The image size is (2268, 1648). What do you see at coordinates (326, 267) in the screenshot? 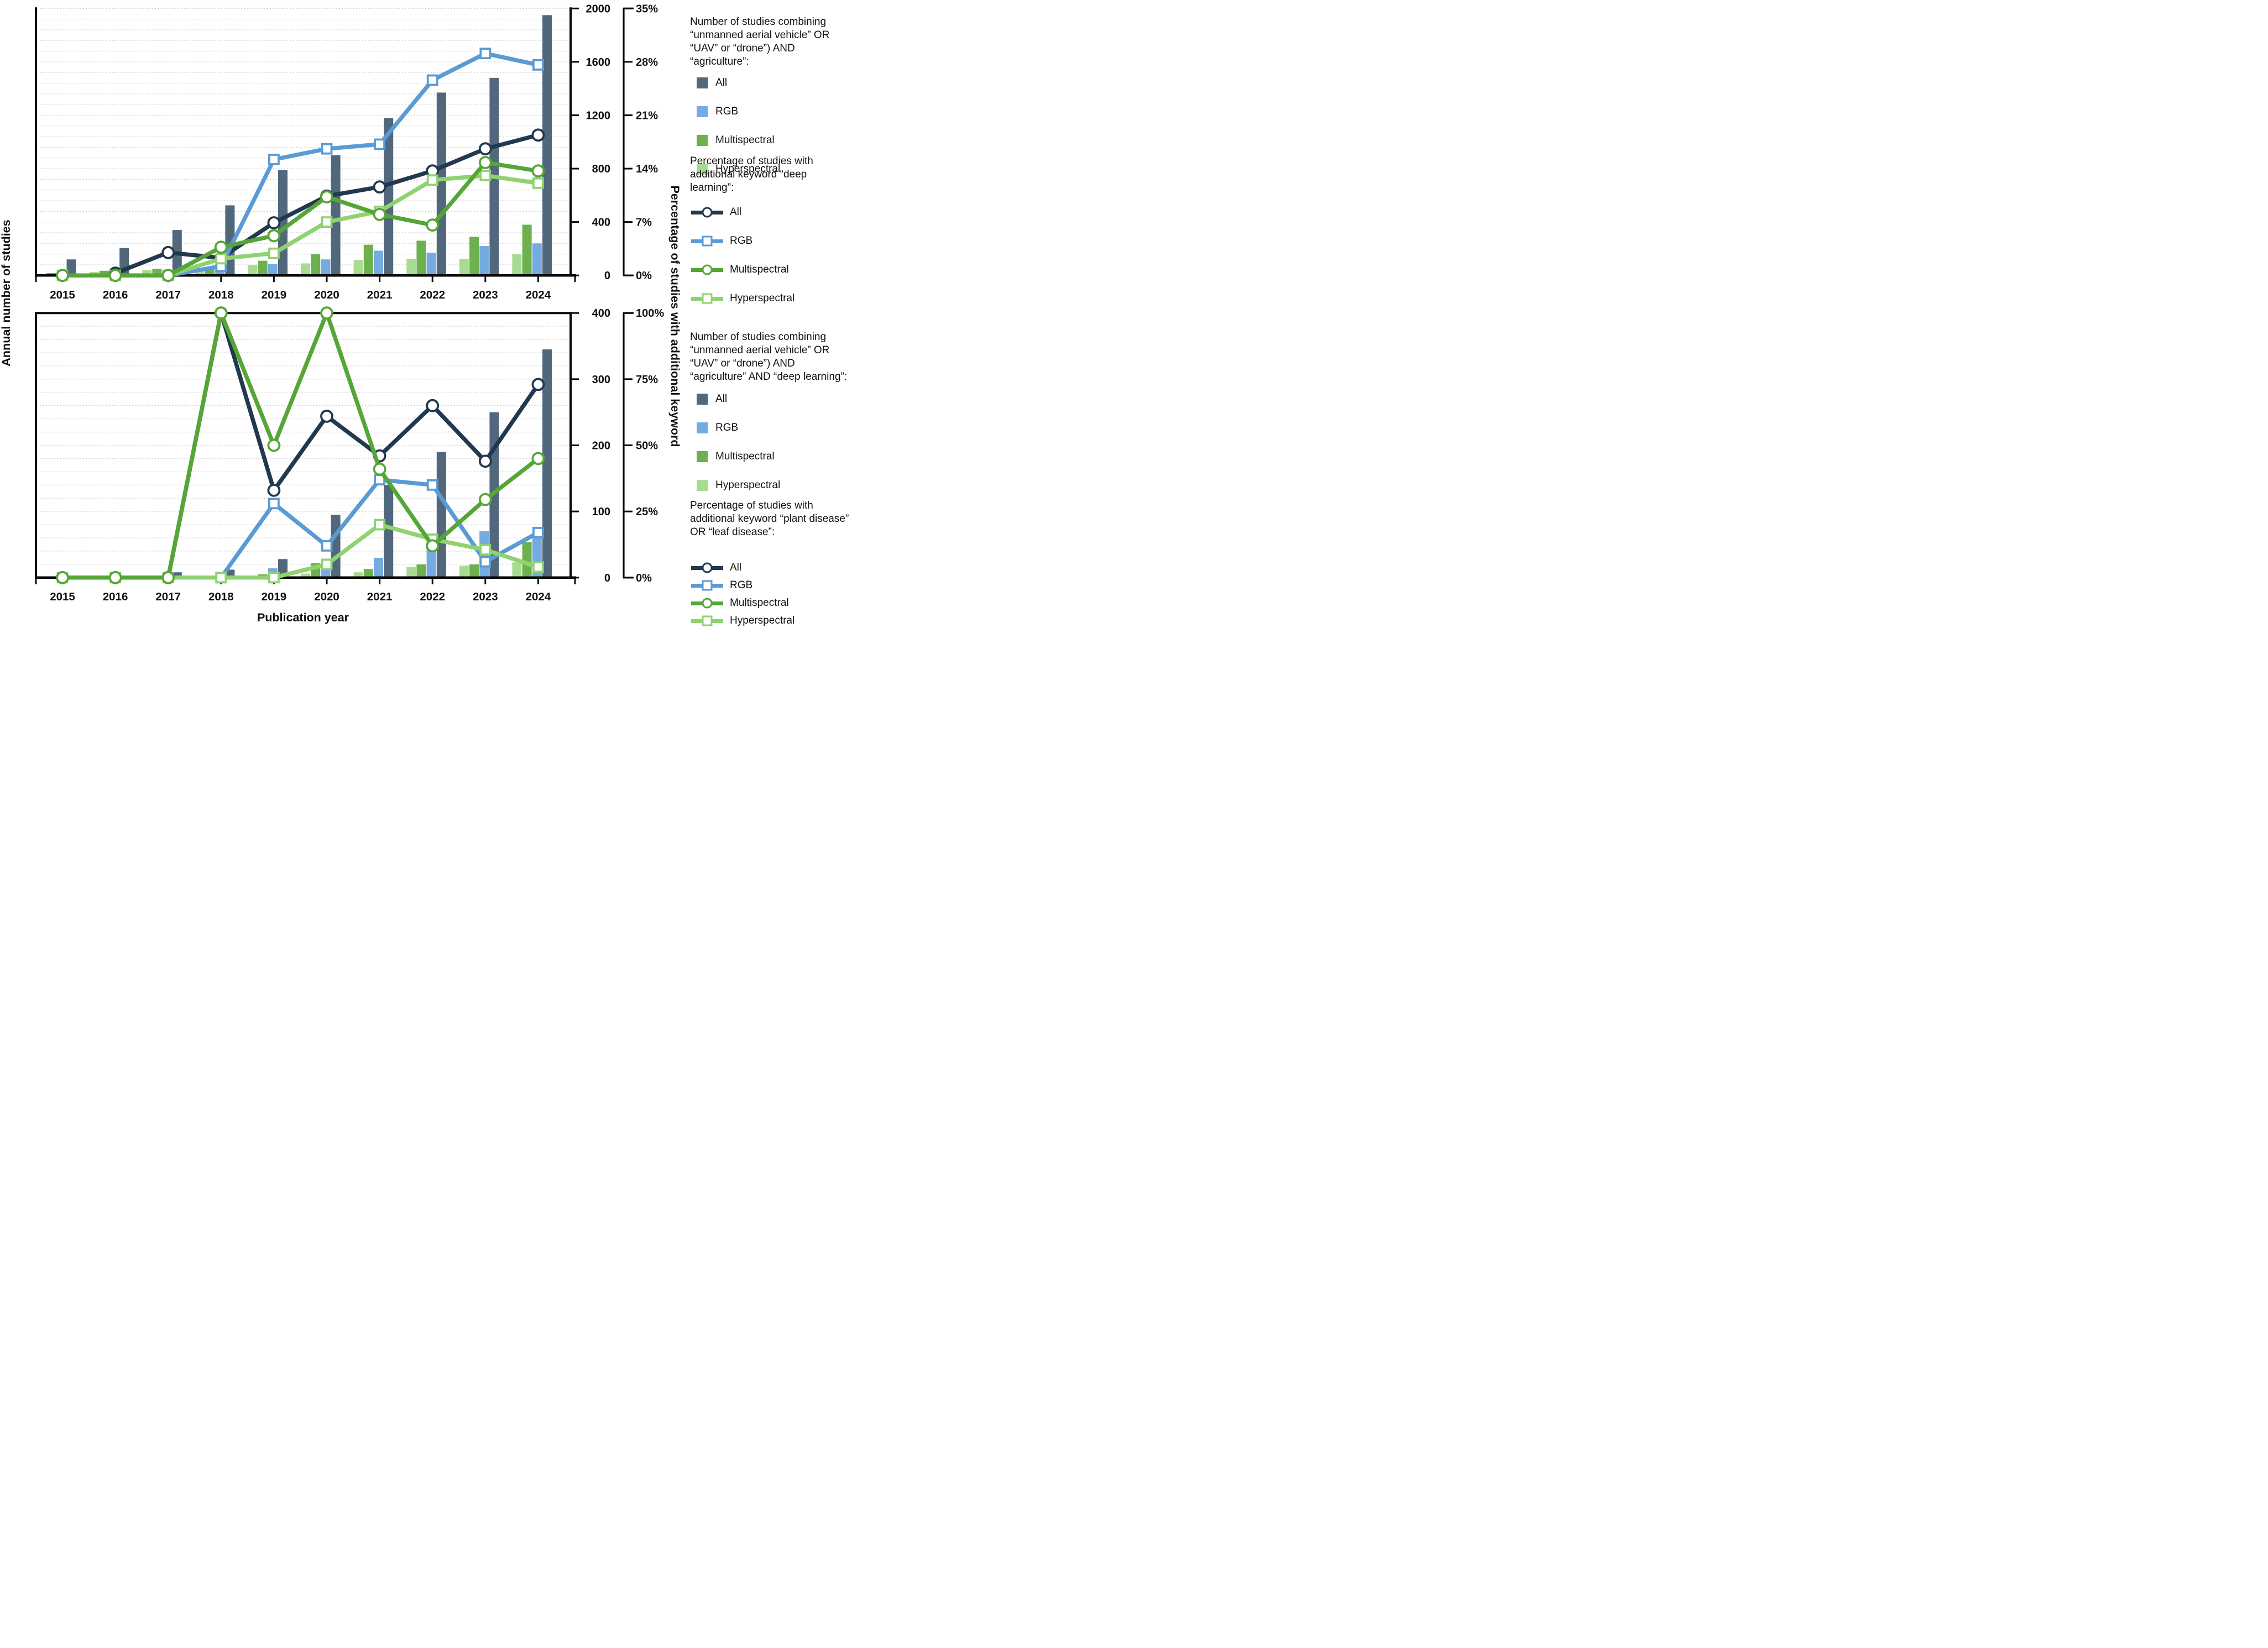
I see `bar-rgb-2020` at bounding box center [326, 267].